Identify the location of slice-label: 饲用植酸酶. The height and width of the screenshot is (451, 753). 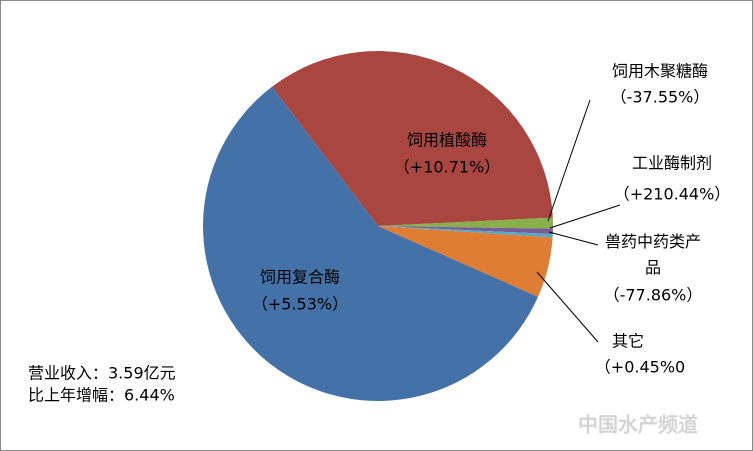
(447, 140).